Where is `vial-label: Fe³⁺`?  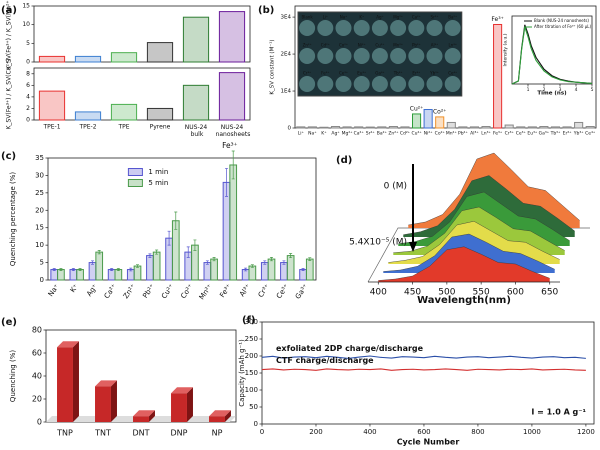 vial-label: Fe³⁺ is located at coordinates (325, 73).